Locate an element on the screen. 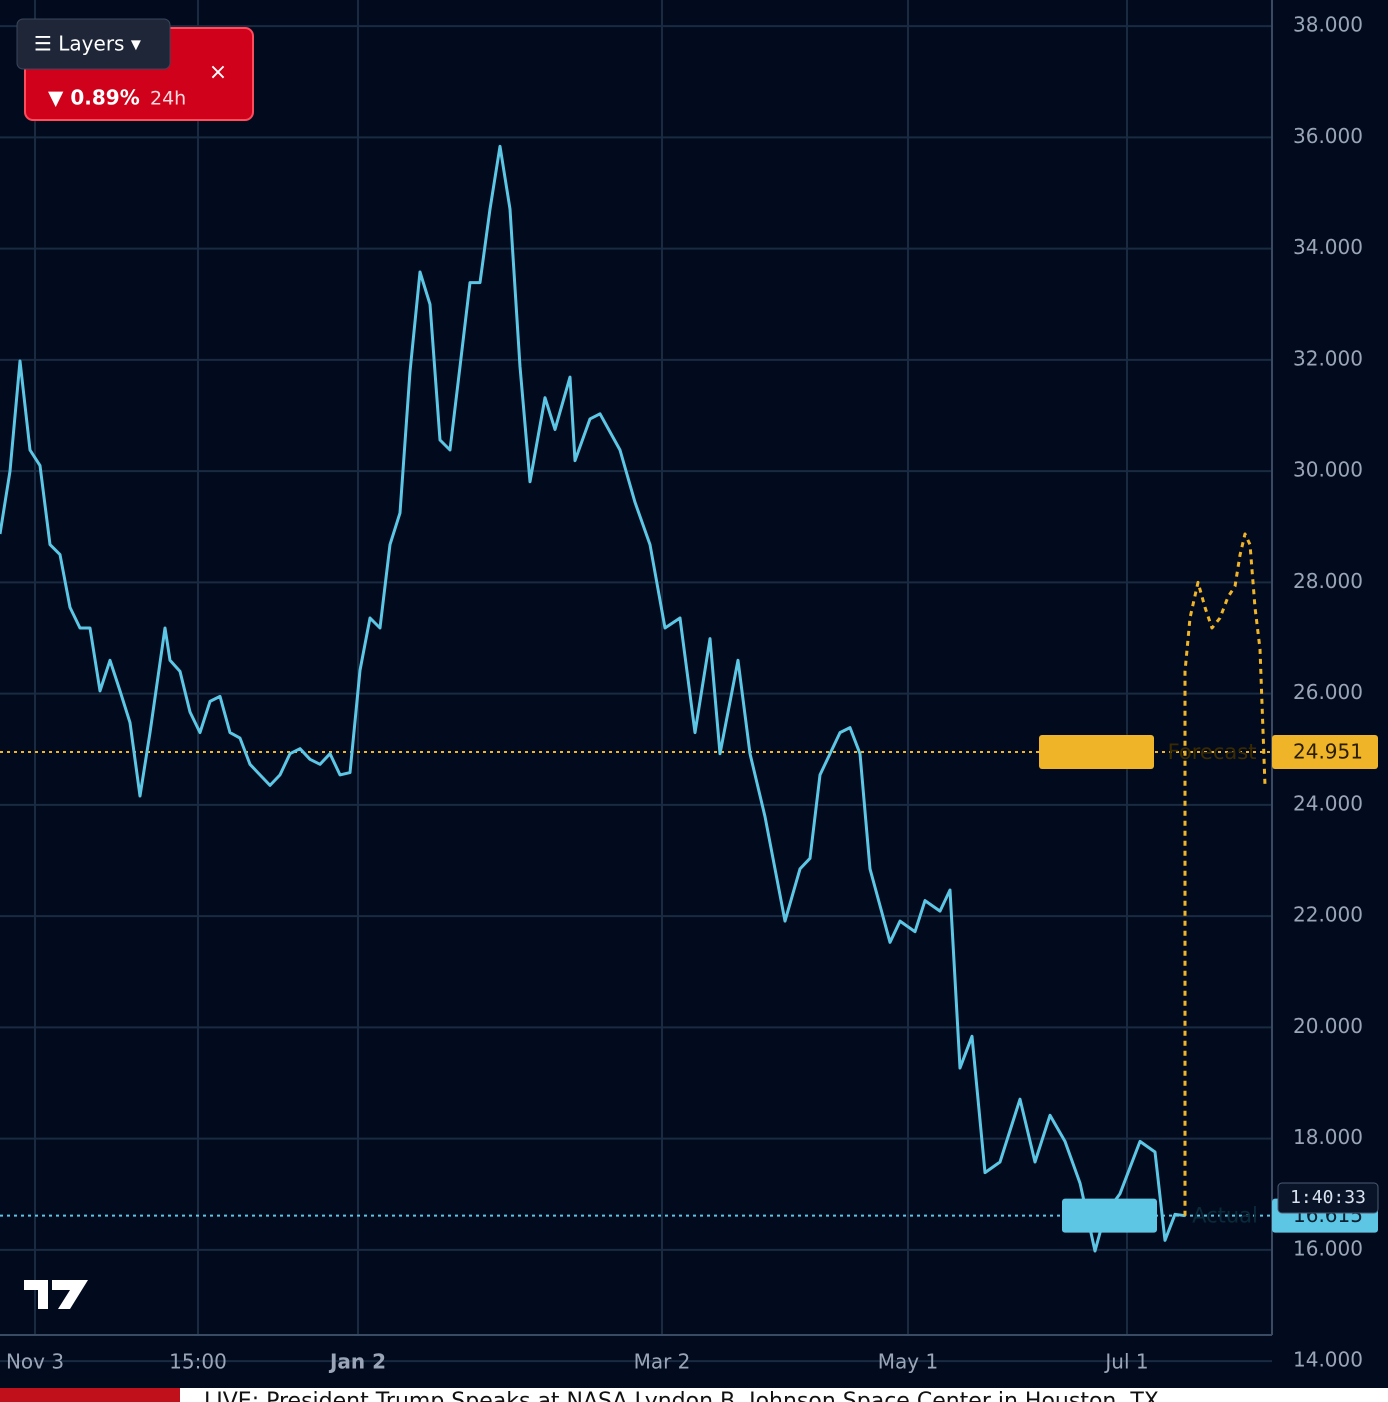 The image size is (1388, 1402). y-tick-label: 28.000 is located at coordinates (1328, 581).